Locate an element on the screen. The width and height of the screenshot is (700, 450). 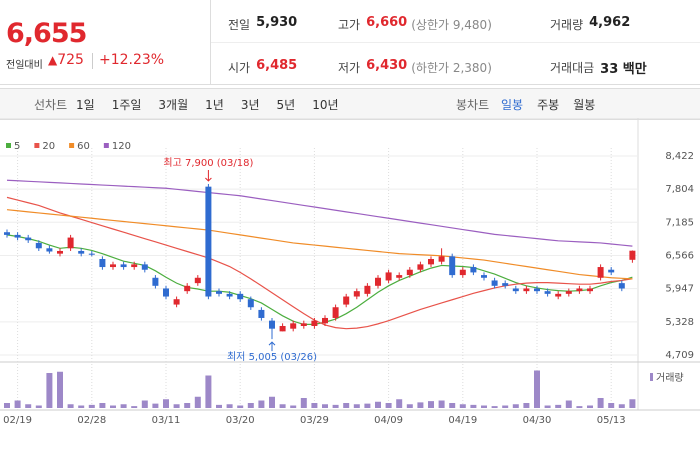
stat-value: 4,962 is located at coordinates (610, 22).